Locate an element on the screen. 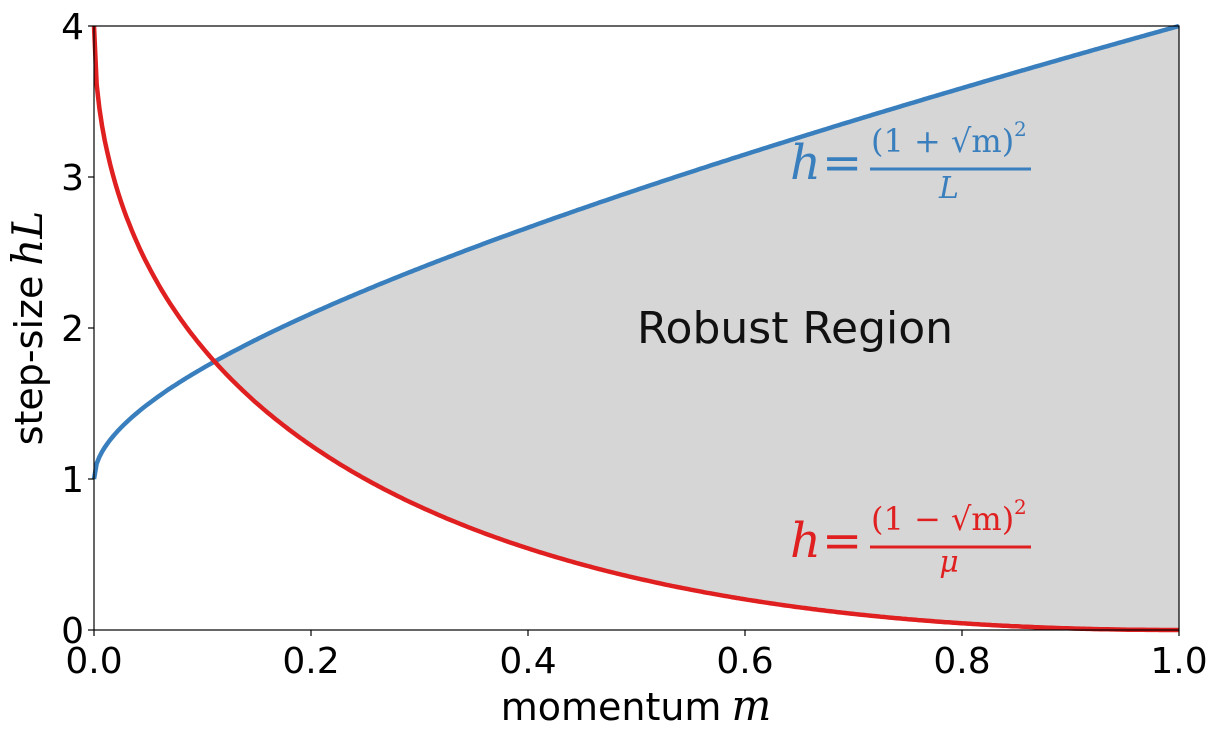 The height and width of the screenshot is (740, 1217). x-axis-label-text: momentum is located at coordinates (611, 707).